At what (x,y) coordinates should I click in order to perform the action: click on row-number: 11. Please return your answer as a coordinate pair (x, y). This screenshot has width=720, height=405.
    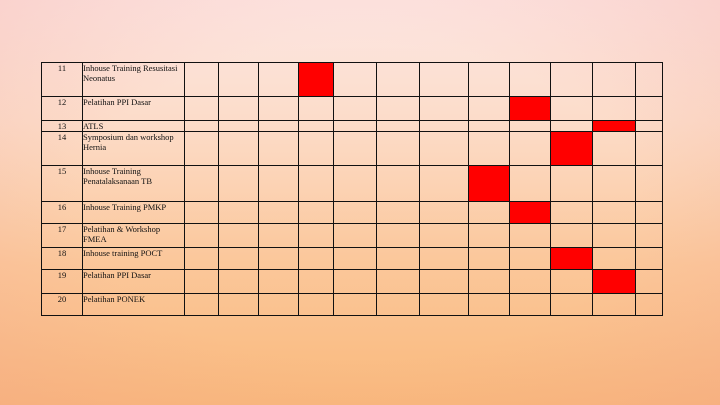
    Looking at the image, I should click on (62, 79).